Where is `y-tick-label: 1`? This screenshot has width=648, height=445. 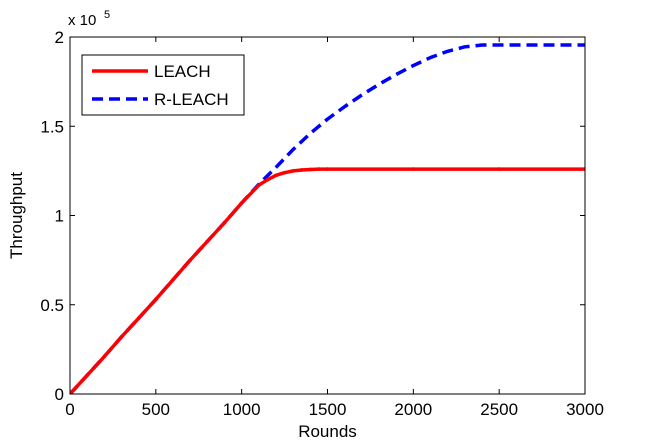 y-tick-label: 1 is located at coordinates (59, 216).